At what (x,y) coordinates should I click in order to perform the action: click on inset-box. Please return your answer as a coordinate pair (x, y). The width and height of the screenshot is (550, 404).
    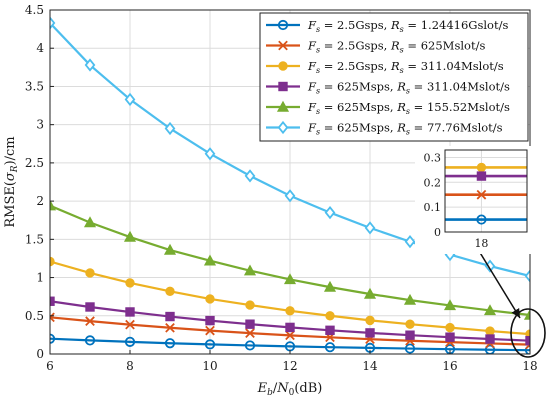
    Looking at the image, I should click on (486, 191).